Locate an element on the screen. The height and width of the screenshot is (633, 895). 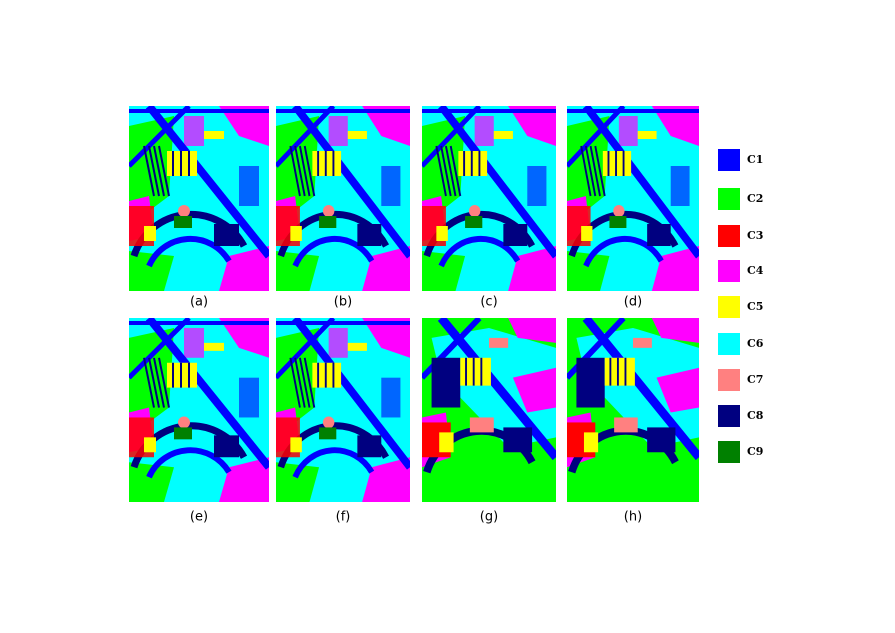
legend-label: C3 is located at coordinates (755, 235).